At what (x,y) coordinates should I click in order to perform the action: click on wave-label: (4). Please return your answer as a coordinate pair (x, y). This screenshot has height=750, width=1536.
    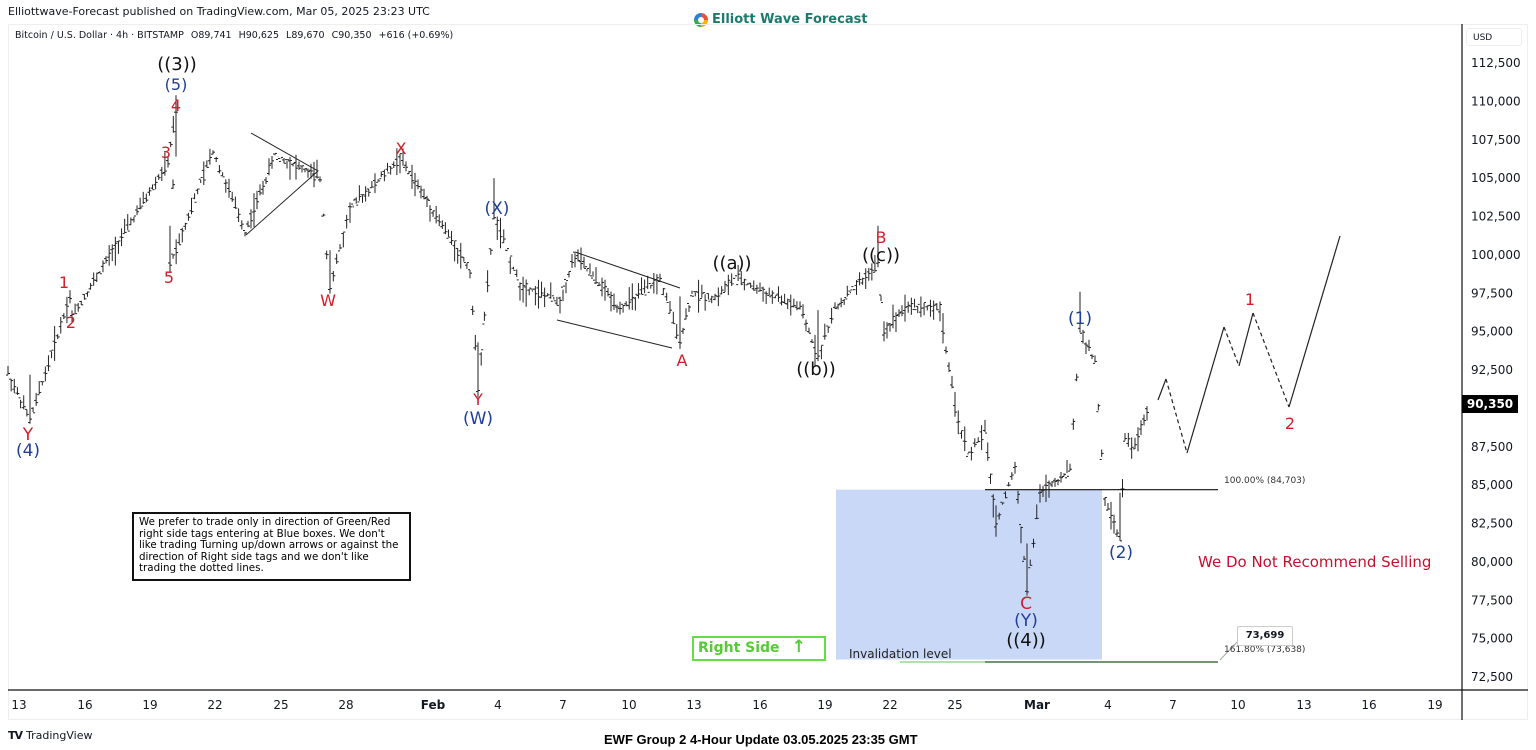
    Looking at the image, I should click on (28, 451).